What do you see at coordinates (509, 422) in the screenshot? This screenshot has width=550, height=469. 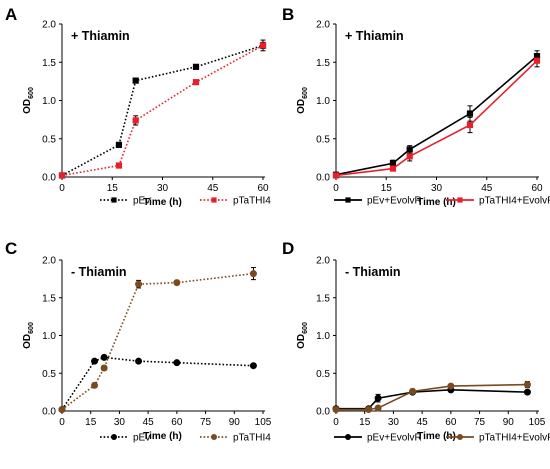 I see `x-tick-label: 90` at bounding box center [509, 422].